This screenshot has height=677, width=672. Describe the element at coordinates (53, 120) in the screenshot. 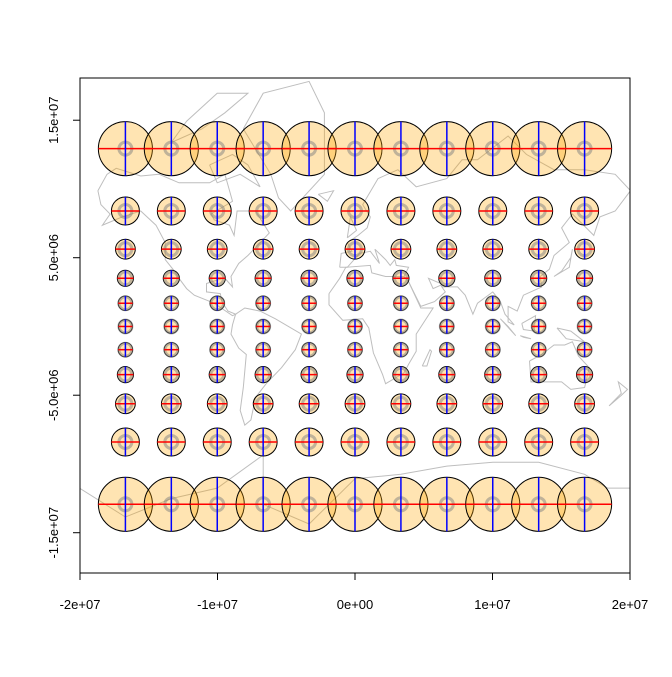

I see `y-tick-label: 1.5e+07` at that location.